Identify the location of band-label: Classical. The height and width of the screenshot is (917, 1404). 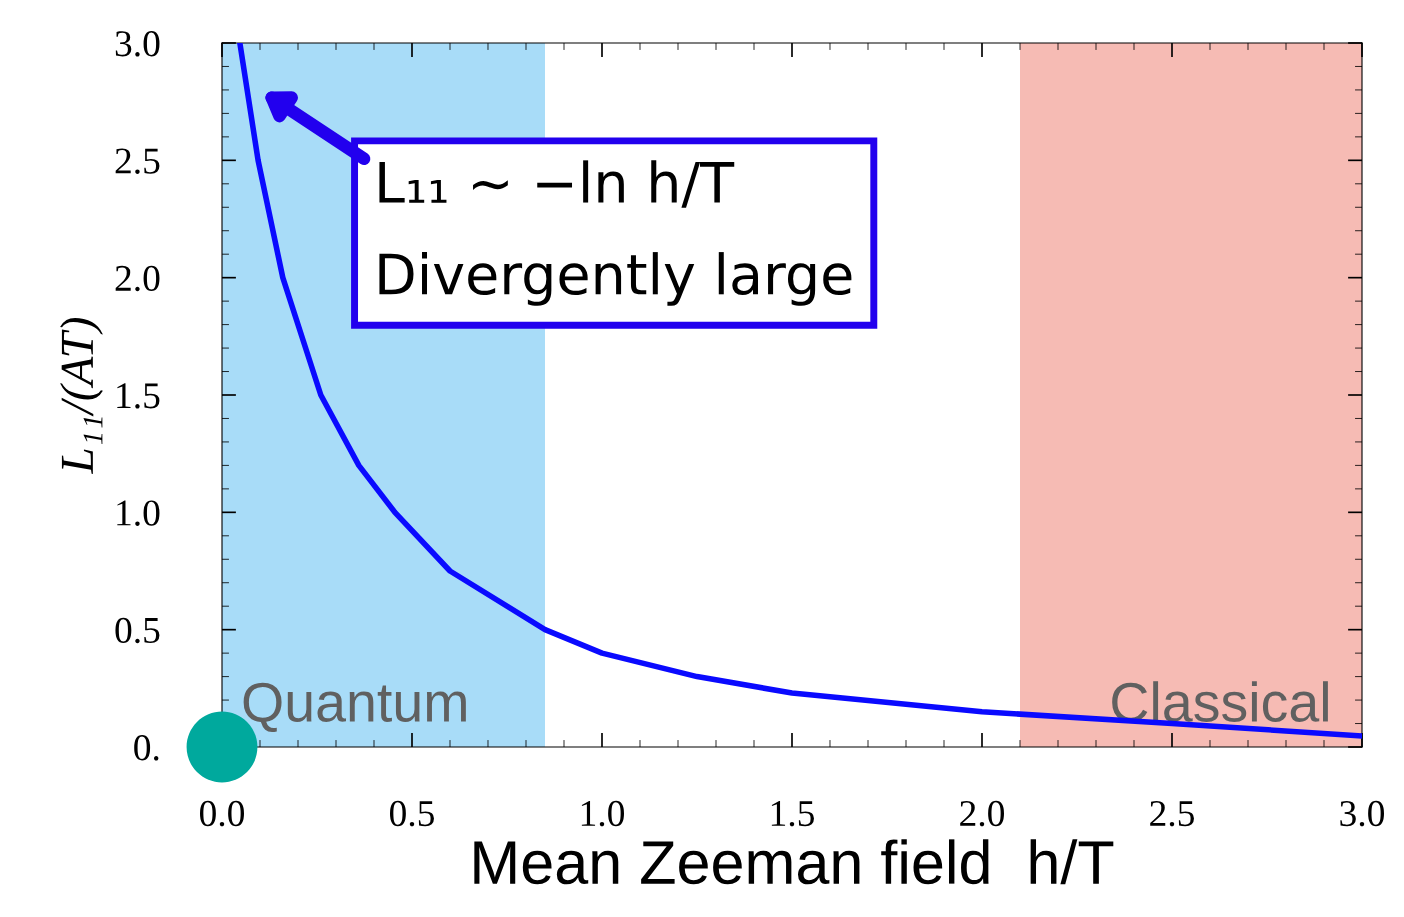
(1220, 702).